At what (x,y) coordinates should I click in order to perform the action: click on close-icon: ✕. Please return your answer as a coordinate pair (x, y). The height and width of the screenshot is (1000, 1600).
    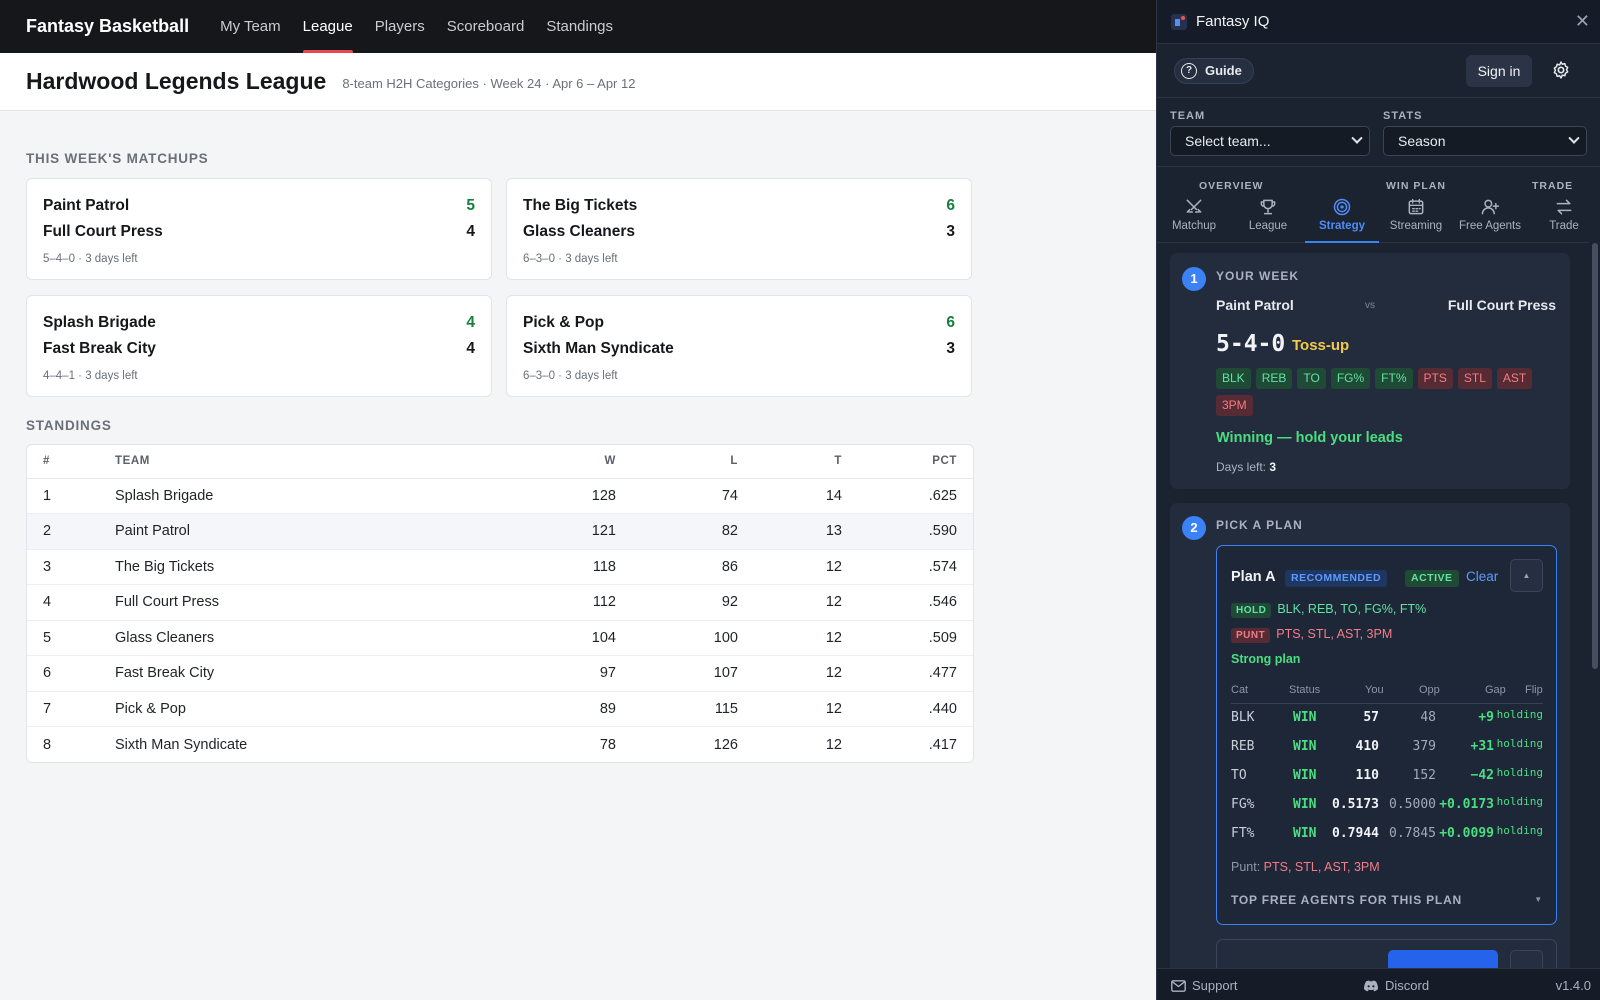
    Looking at the image, I should click on (1582, 21).